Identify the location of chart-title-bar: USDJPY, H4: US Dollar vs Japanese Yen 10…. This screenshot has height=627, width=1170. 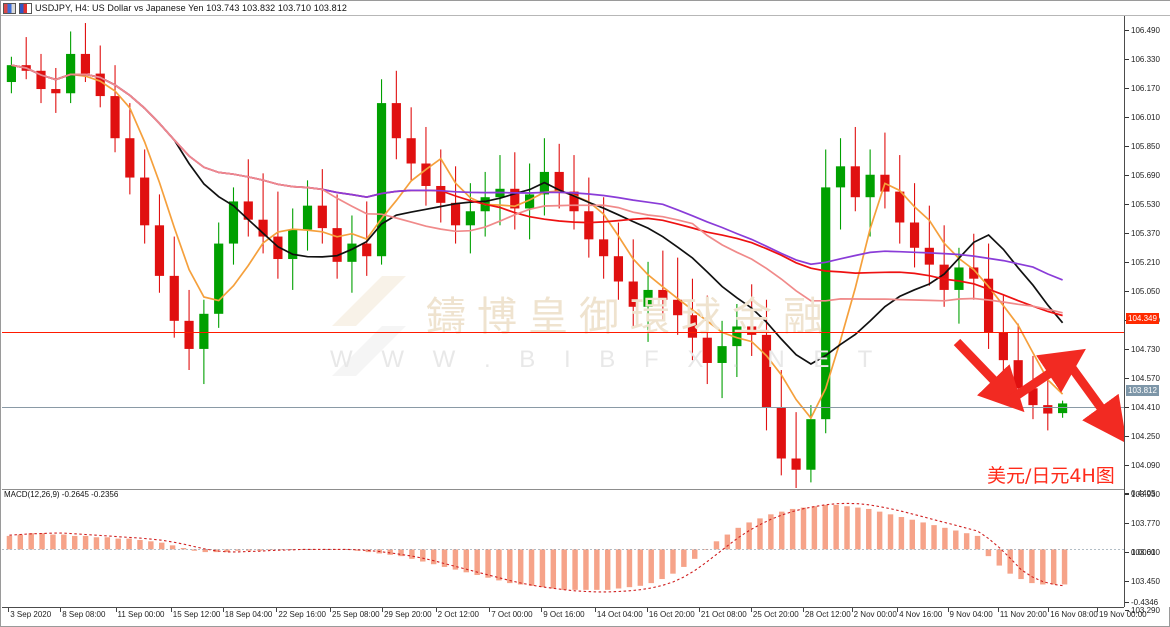
(585, 8).